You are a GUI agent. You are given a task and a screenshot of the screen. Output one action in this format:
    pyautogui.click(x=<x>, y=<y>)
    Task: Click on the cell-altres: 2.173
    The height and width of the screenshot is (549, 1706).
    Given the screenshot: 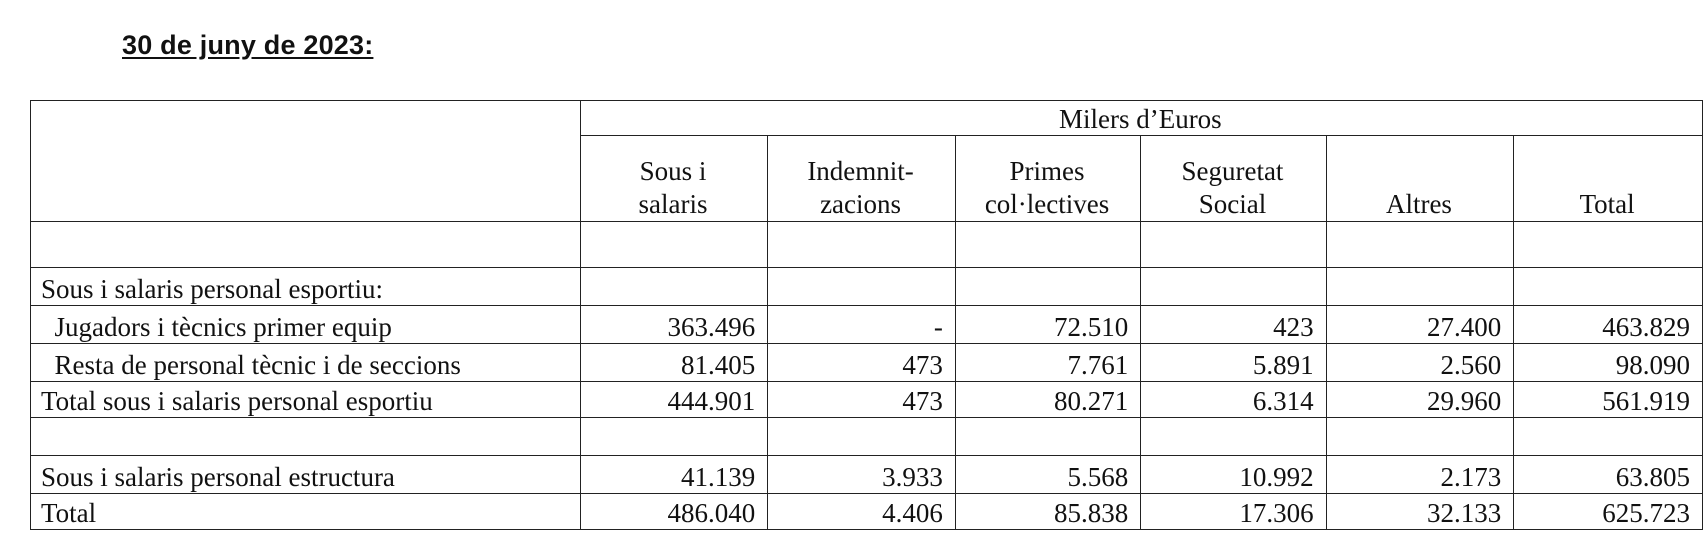 What is the action you would take?
    pyautogui.click(x=1420, y=475)
    